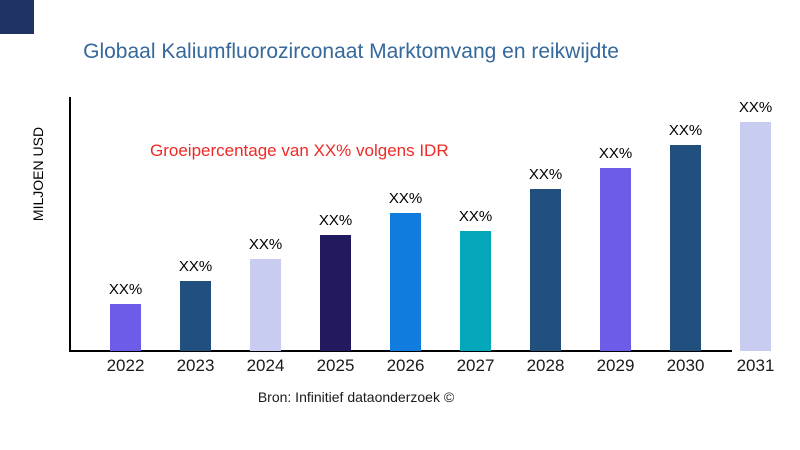  Describe the element at coordinates (17, 17) in the screenshot. I see `logo-square` at that location.